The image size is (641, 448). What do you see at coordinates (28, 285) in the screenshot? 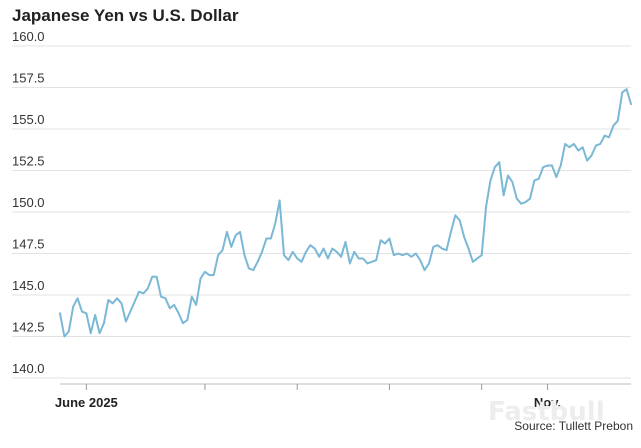
I see `y-tick-label: 145.0` at bounding box center [28, 285].